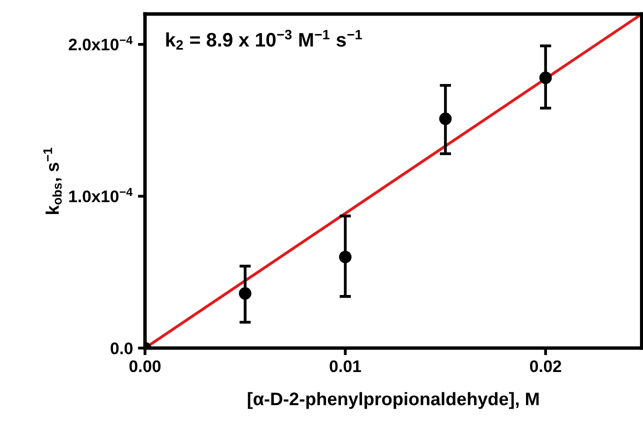 This screenshot has width=643, height=425. Describe the element at coordinates (52, 181) in the screenshot. I see `y-axis-title: k$_{obs}$, s$^{−1}$` at that location.